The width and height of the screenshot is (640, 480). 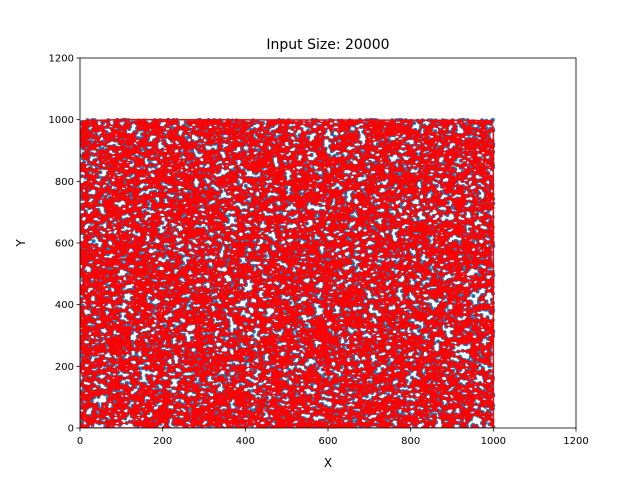 What do you see at coordinates (80, 441) in the screenshot?
I see `x-tick-label: 0` at bounding box center [80, 441].